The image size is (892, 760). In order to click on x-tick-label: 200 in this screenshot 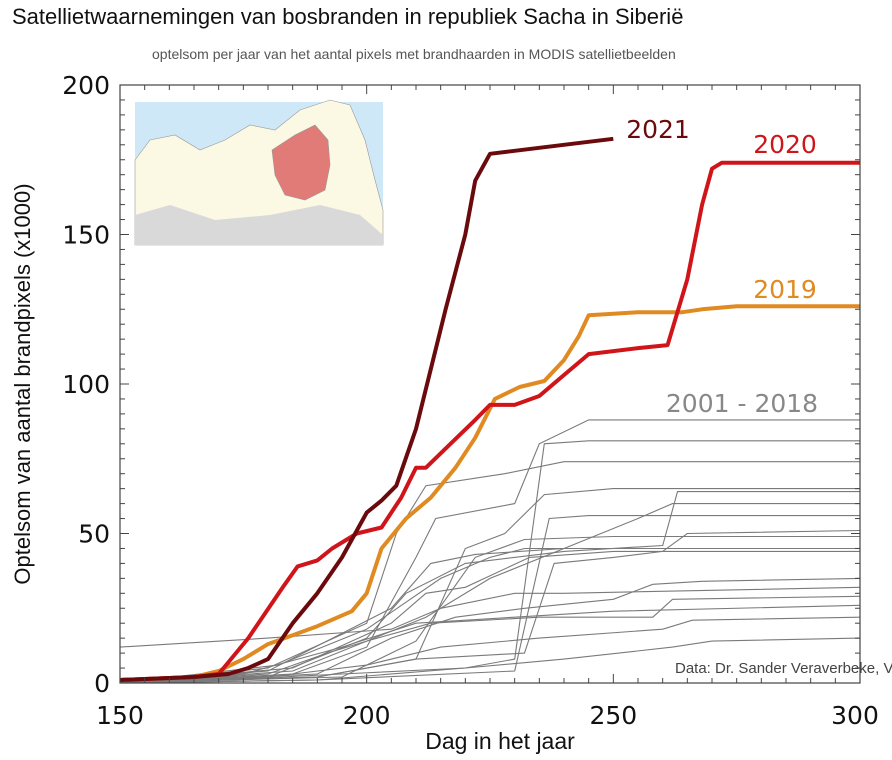, I will do `click(367, 715)`.